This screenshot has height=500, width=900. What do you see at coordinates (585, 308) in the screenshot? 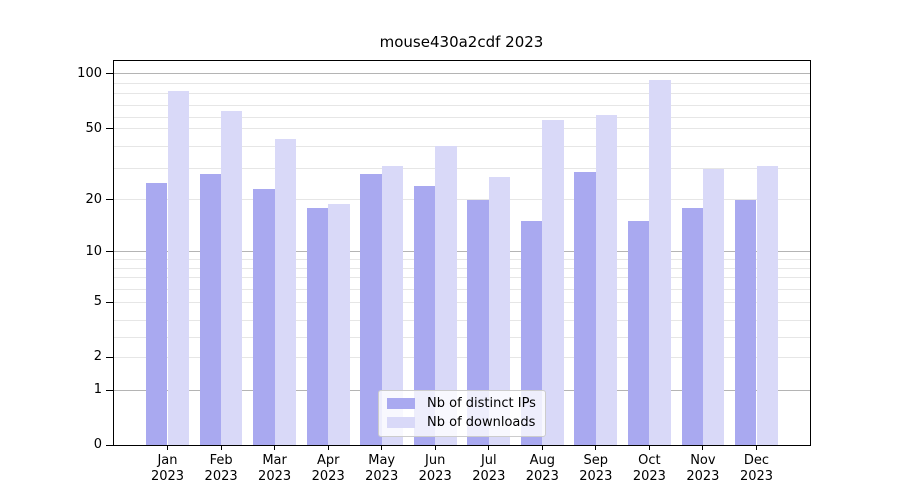
I see `bar-distinct-ips-sep` at bounding box center [585, 308].